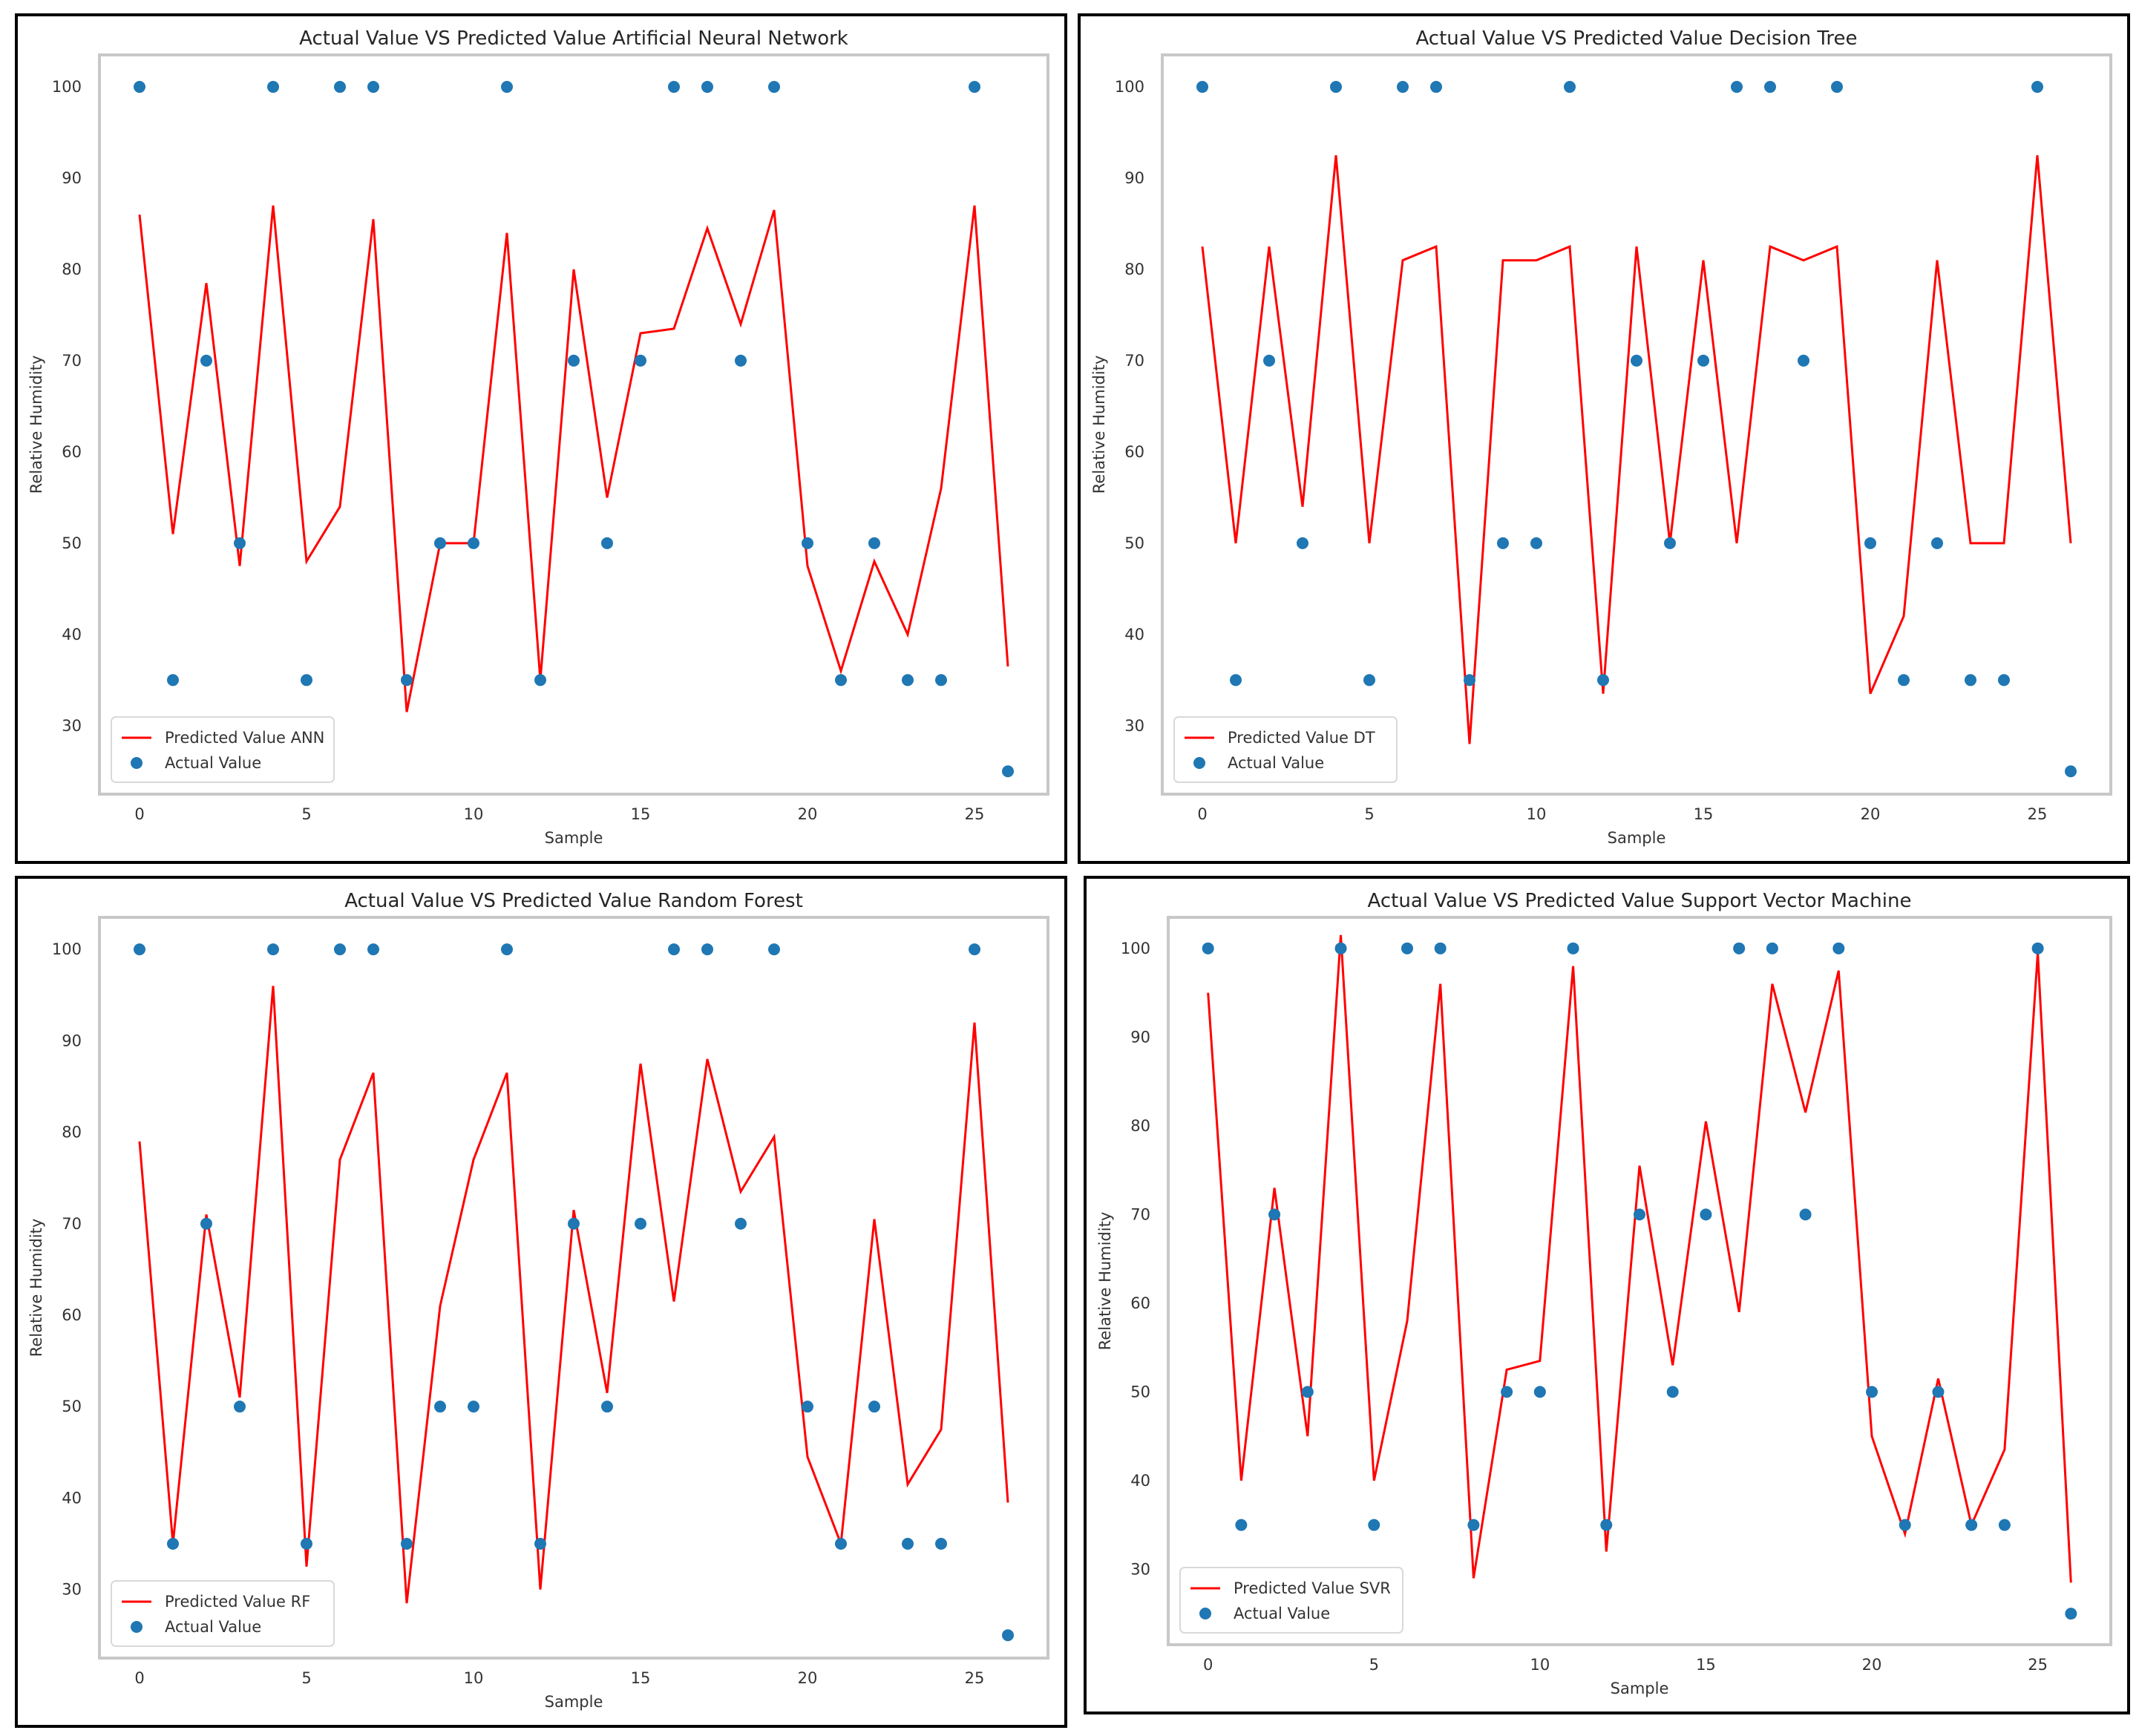 The height and width of the screenshot is (1736, 2139). What do you see at coordinates (72, 361) in the screenshot?
I see `y-tick-label: 70` at bounding box center [72, 361].